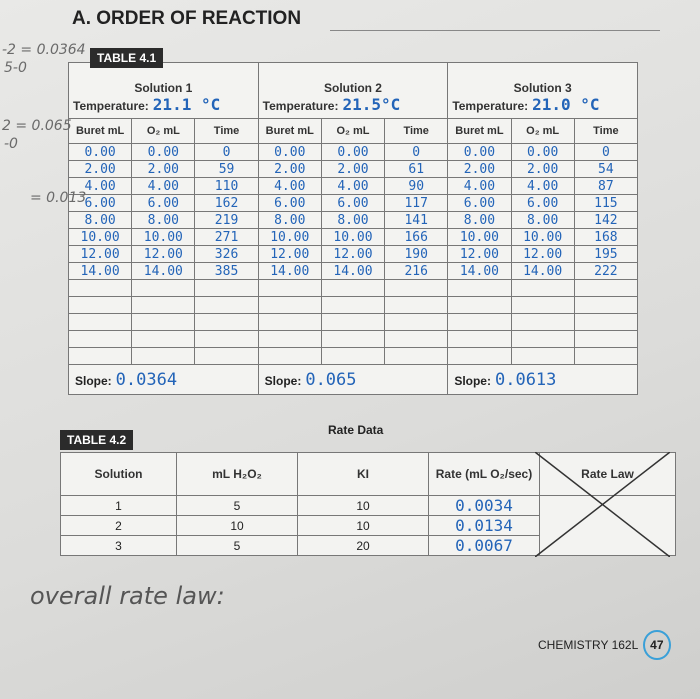 The image size is (700, 699). What do you see at coordinates (416, 186) in the screenshot?
I see `data-cell: 90` at bounding box center [416, 186].